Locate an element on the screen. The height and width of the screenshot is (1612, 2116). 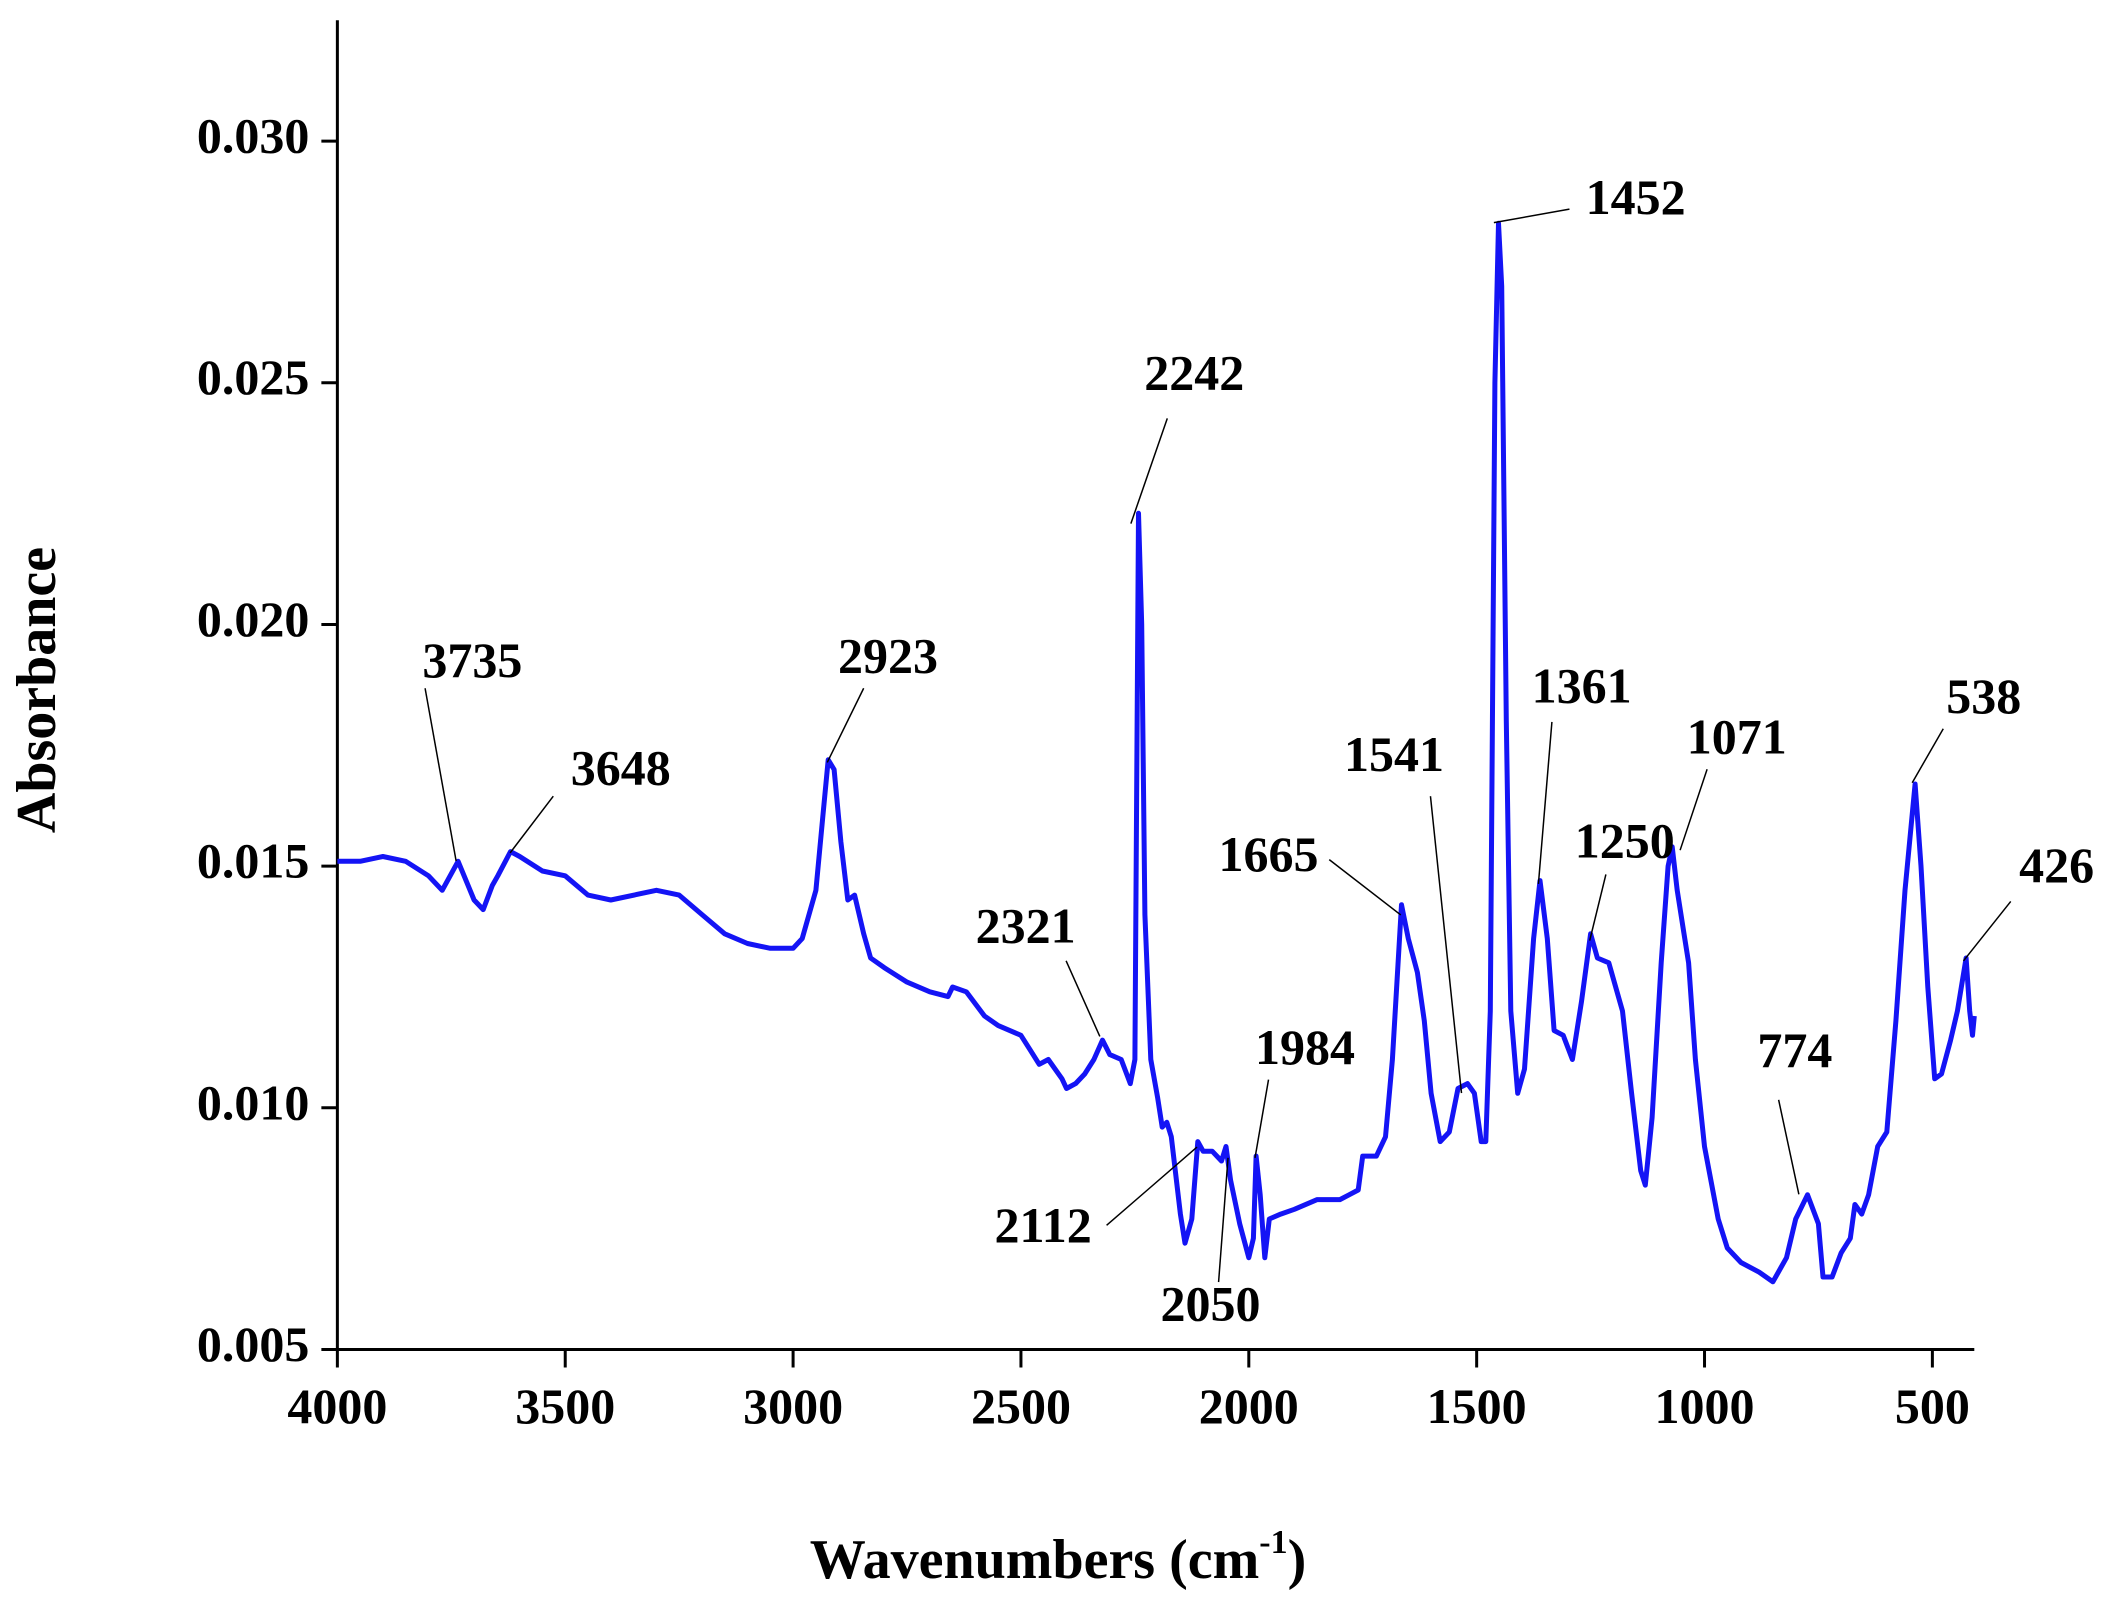
annotation-label: 774 is located at coordinates (1794, 1050).